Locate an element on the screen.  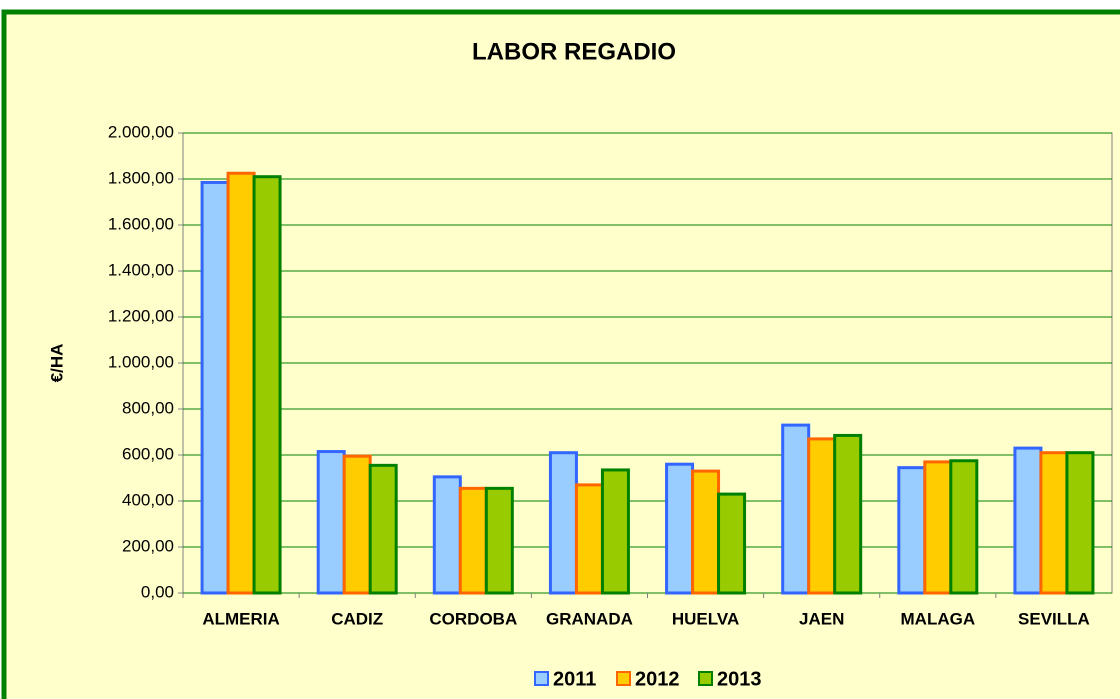
y-tick-label: 1.400,00 is located at coordinates (141, 269).